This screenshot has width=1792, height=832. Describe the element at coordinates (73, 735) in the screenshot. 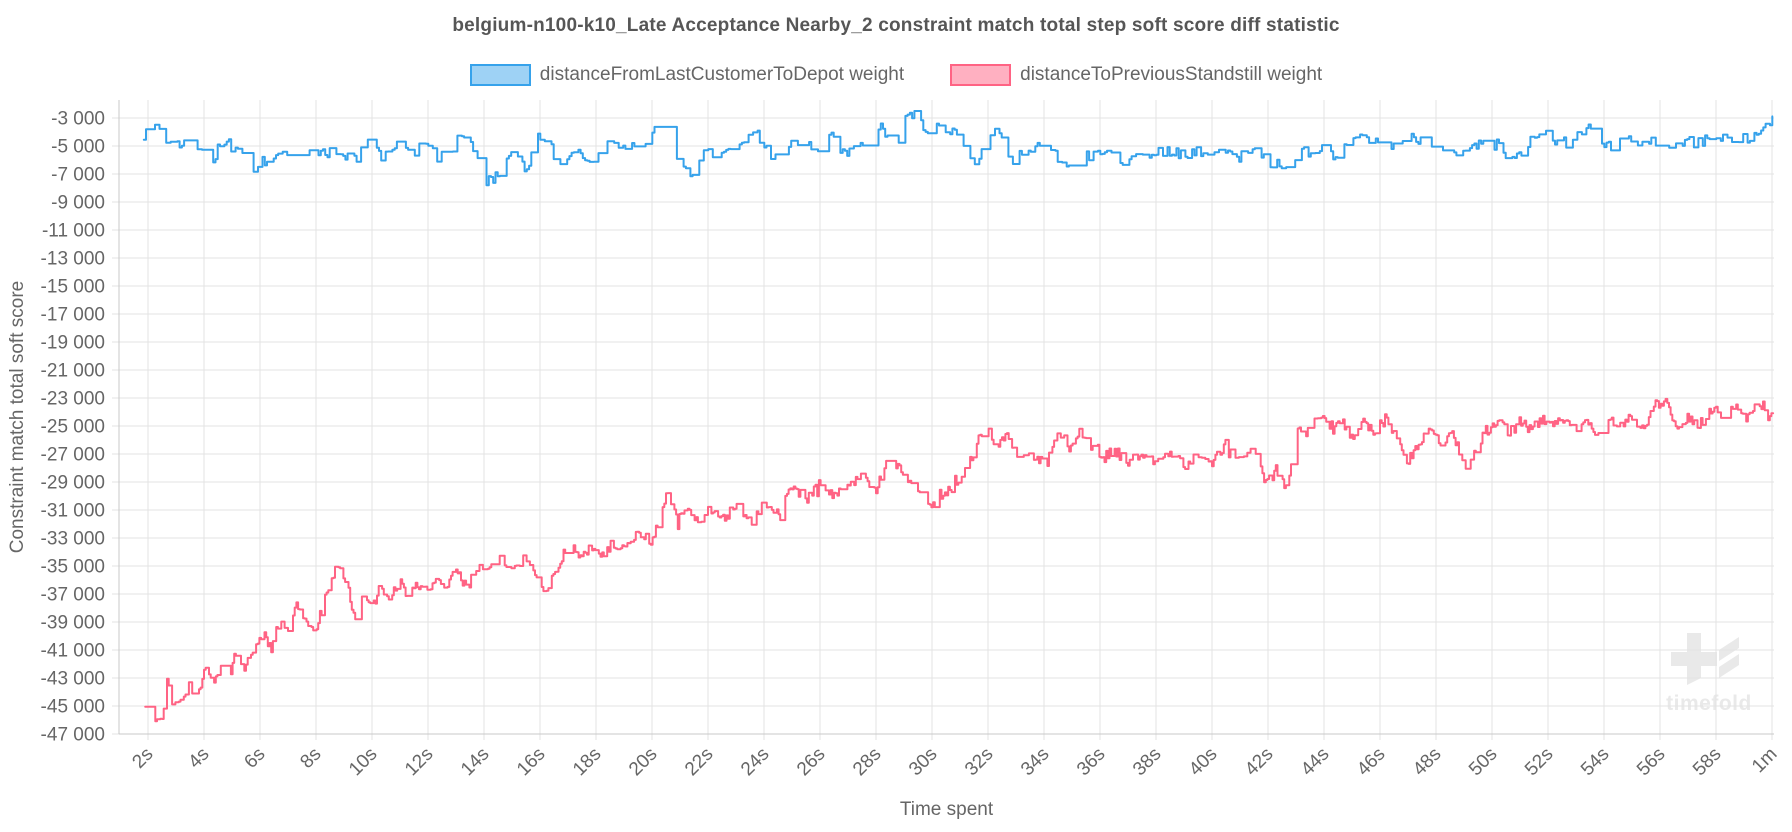

I see `y-tick-label: -47 000` at that location.